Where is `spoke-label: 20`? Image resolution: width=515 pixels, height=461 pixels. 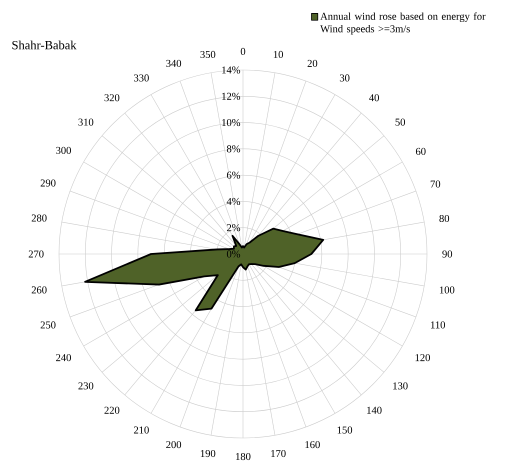 spoke-label: 20 is located at coordinates (313, 63).